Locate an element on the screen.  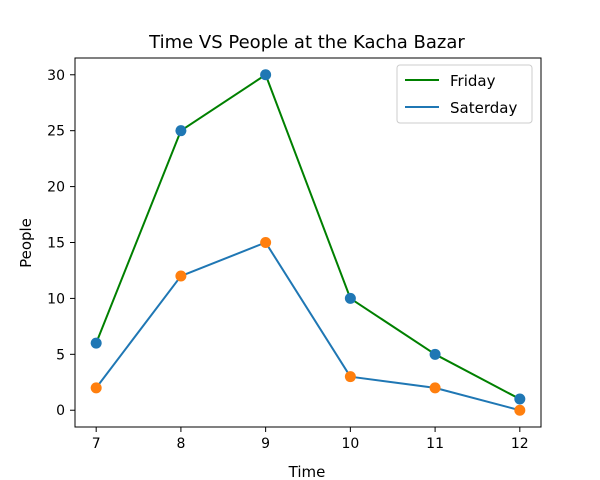
y-tick-label: 10 is located at coordinates (56, 299).